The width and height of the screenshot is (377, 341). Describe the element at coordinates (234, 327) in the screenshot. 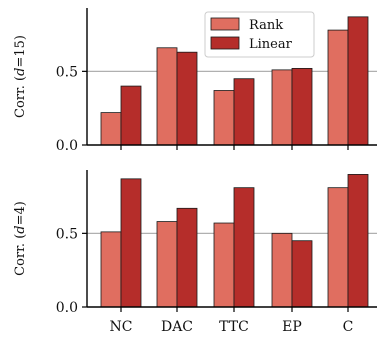

I see `x-tick-label-ttc: TTC` at that location.